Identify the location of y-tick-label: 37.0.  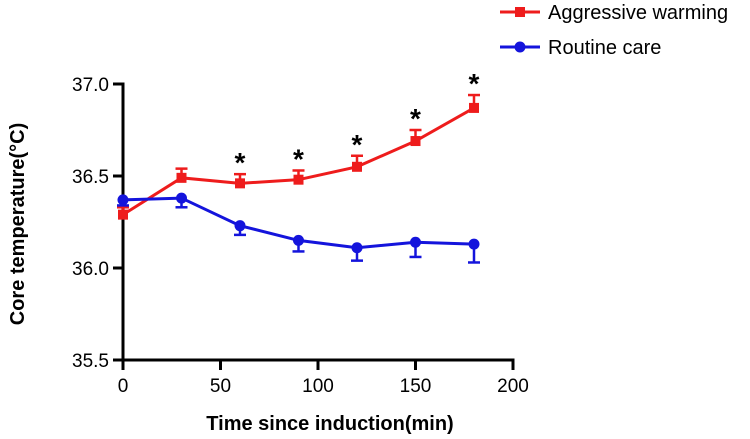
(90, 85).